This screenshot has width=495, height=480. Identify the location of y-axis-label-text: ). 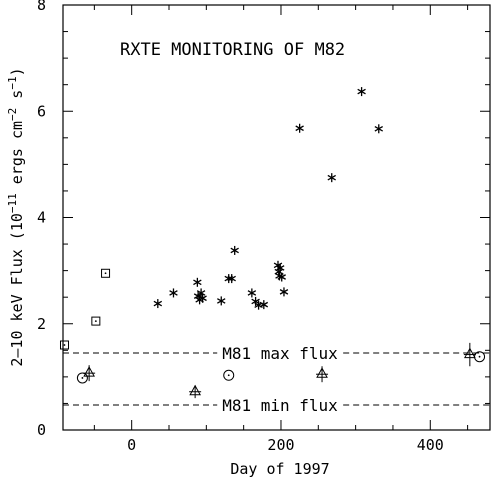
(17, 71).